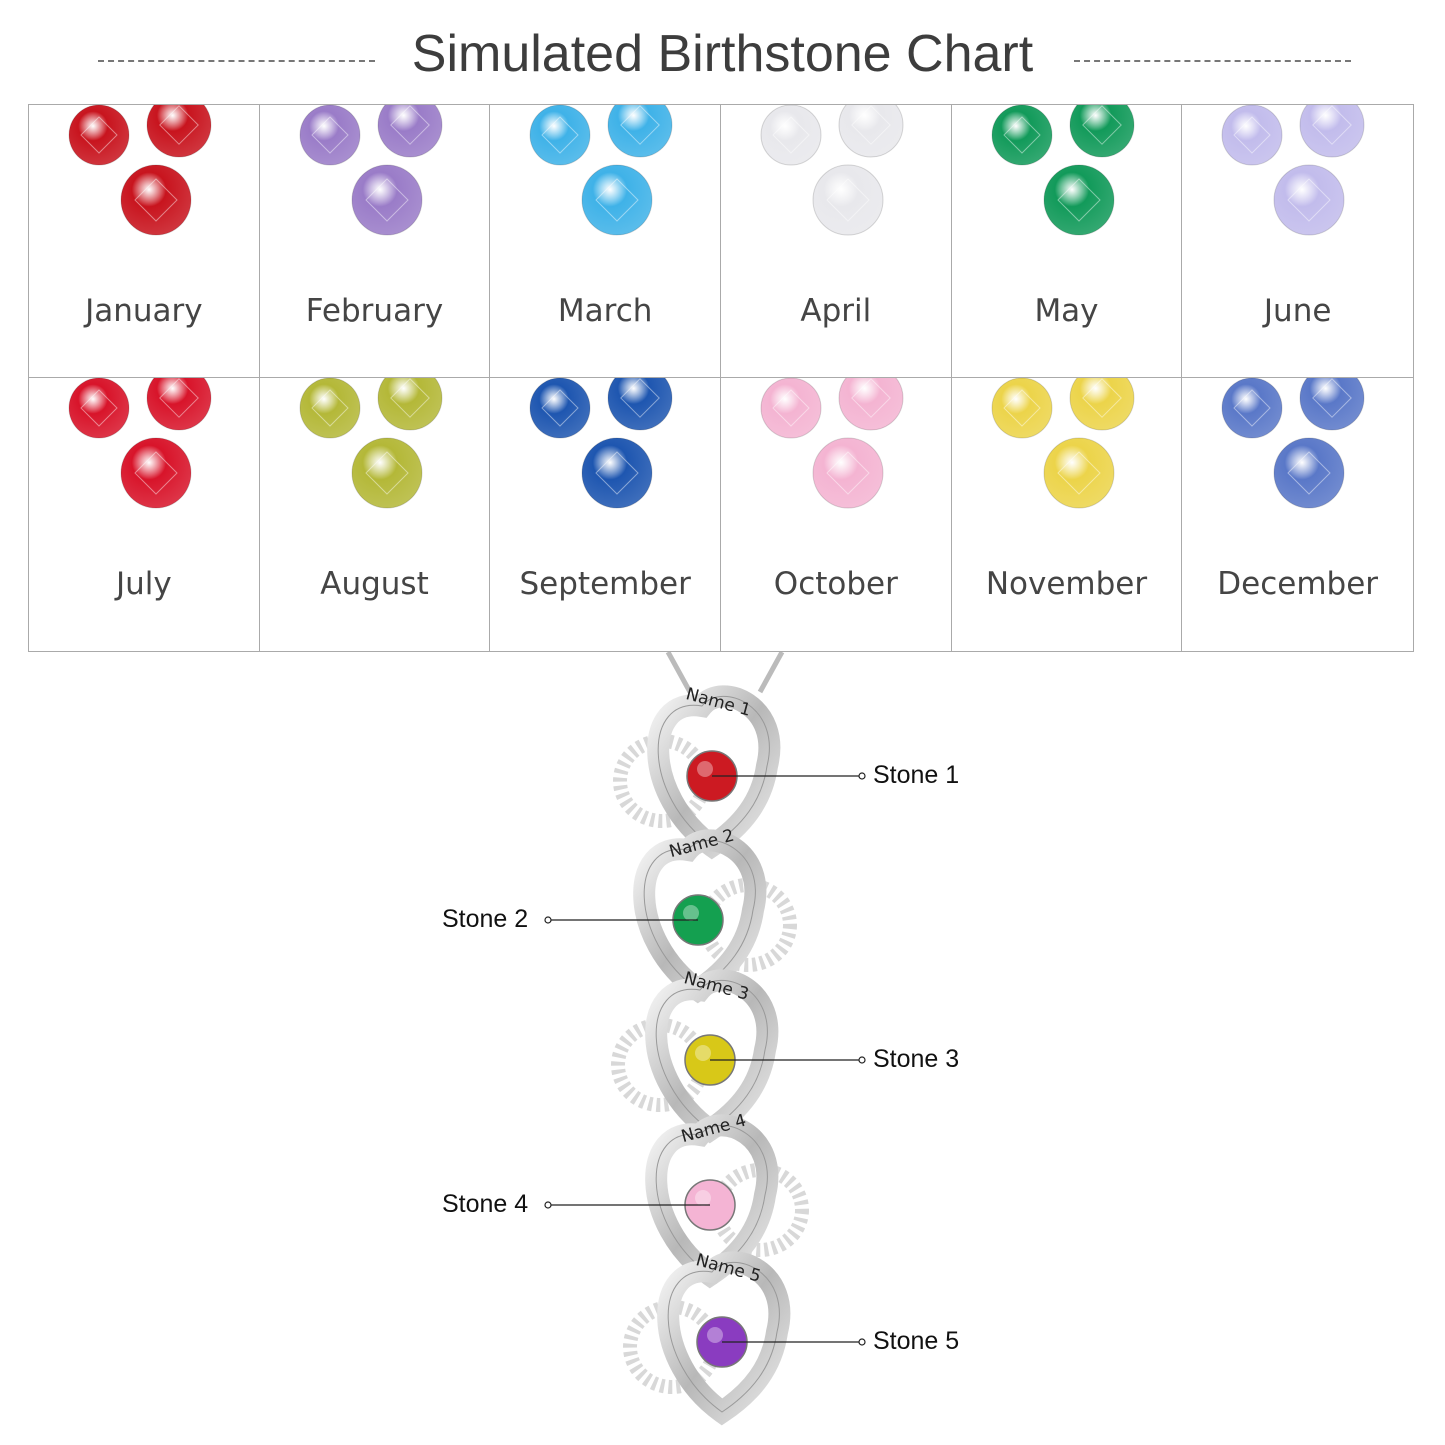 The image size is (1445, 1445). Describe the element at coordinates (374, 584) in the screenshot. I see `month-label: August` at that location.